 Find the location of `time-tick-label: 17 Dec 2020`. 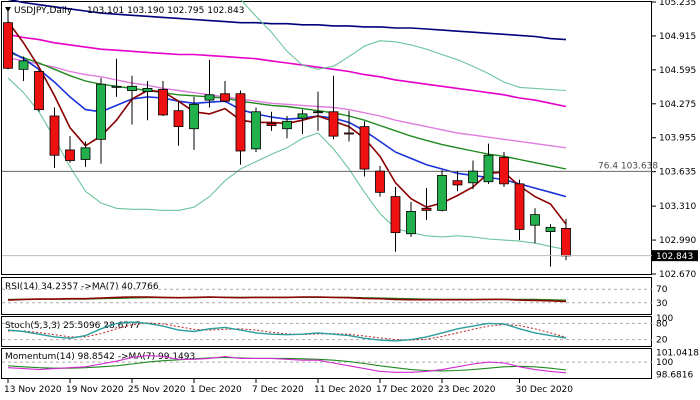

time-tick-label: 17 Dec 2020 is located at coordinates (405, 390).